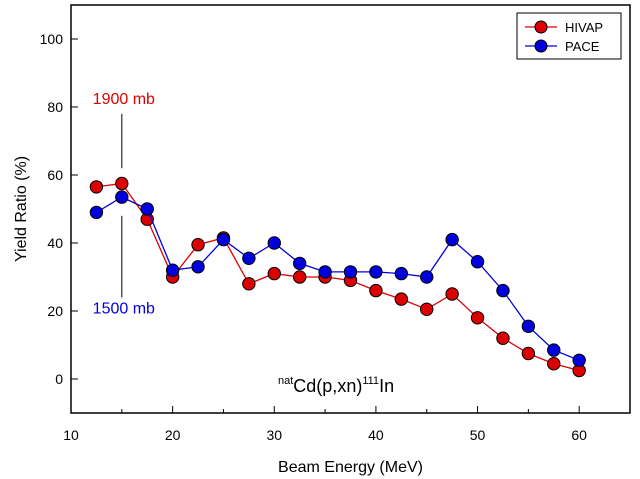  Describe the element at coordinates (582, 46) in the screenshot. I see `legend-label-pace: PACE` at that location.